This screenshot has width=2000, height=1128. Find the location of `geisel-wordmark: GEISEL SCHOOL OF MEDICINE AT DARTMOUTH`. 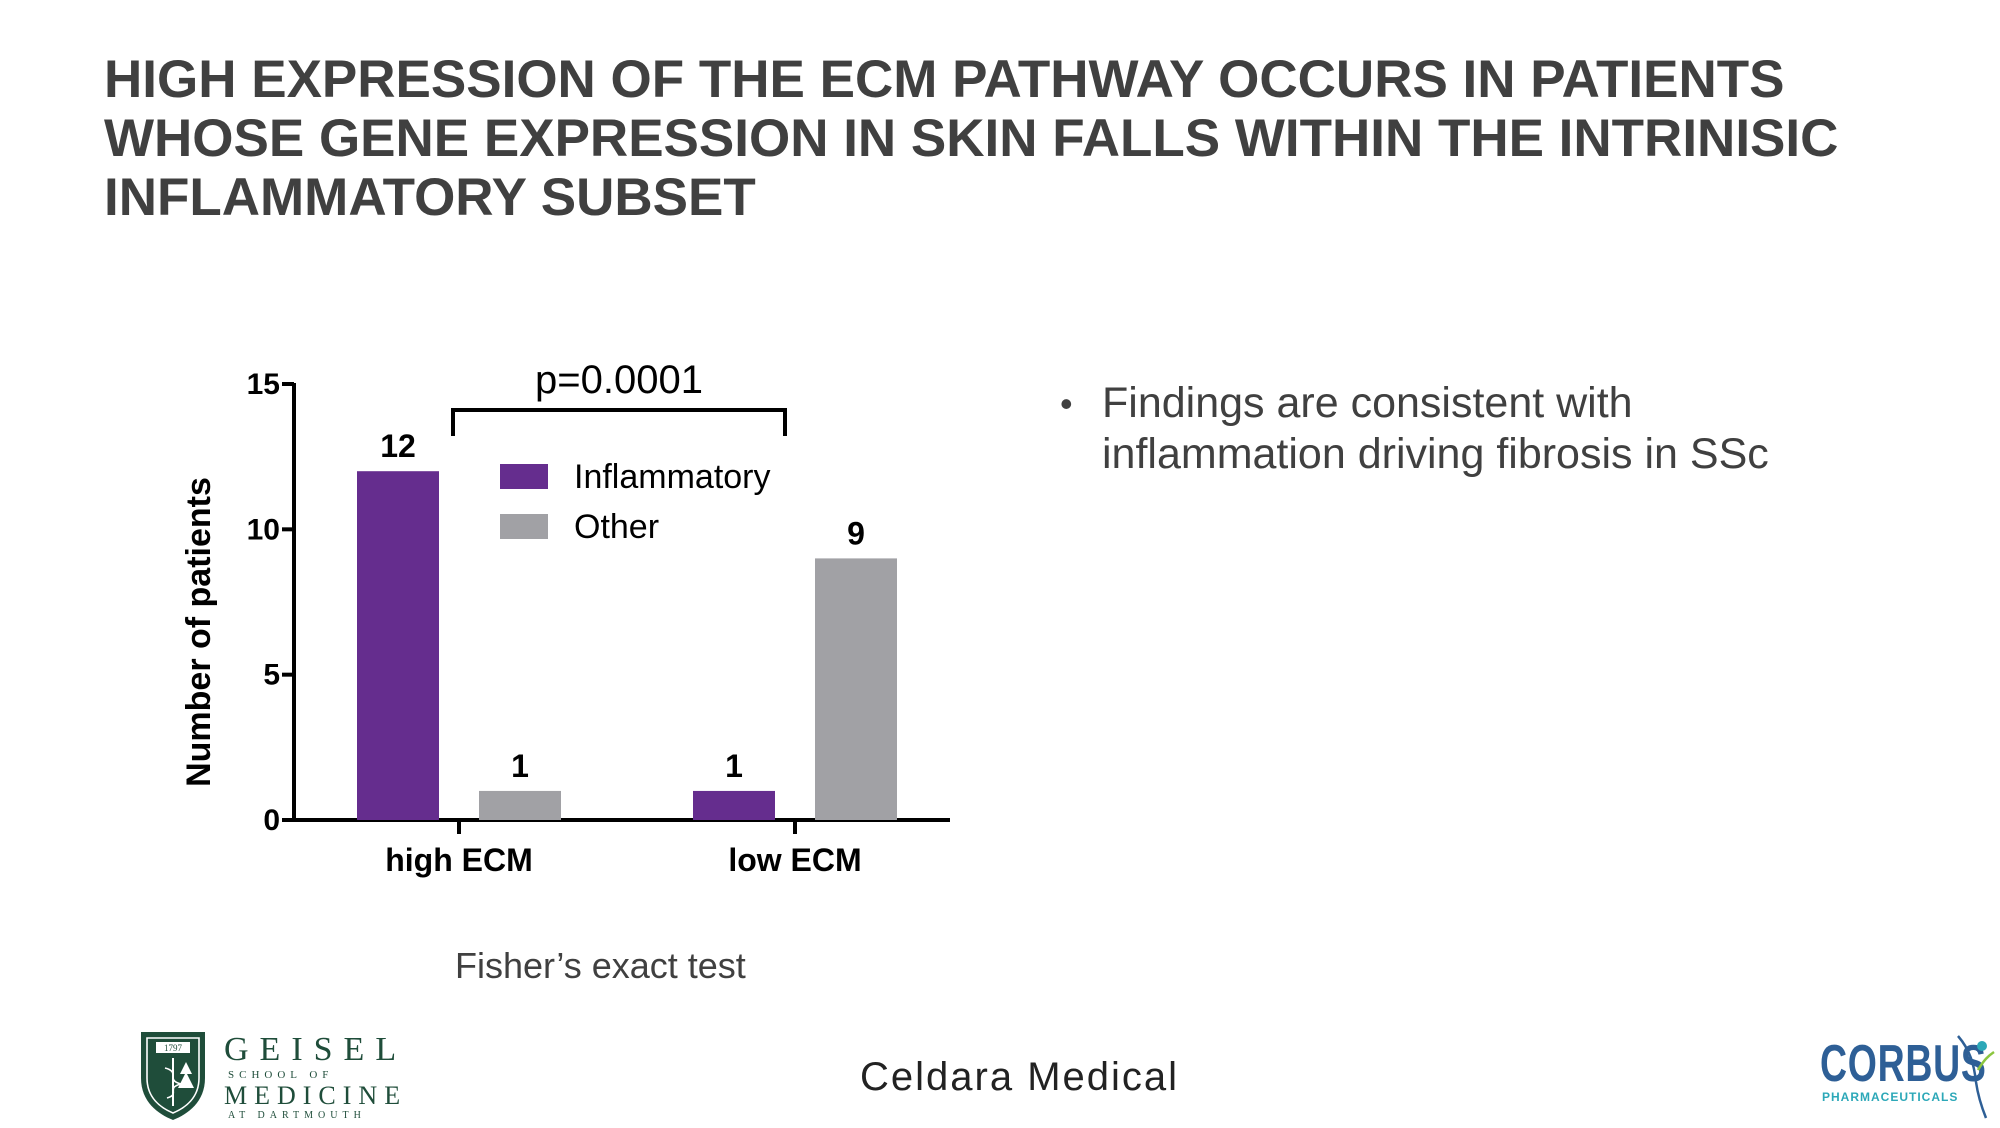

geisel-wordmark: GEISEL SCHOOL OF MEDICINE AT DARTMOUTH is located at coordinates (315, 1077).